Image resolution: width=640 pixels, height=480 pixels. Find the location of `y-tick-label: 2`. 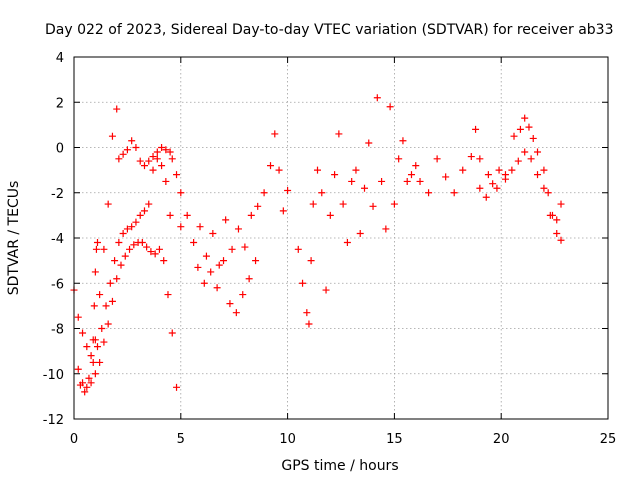

y-tick-label: 2 is located at coordinates (60, 103).